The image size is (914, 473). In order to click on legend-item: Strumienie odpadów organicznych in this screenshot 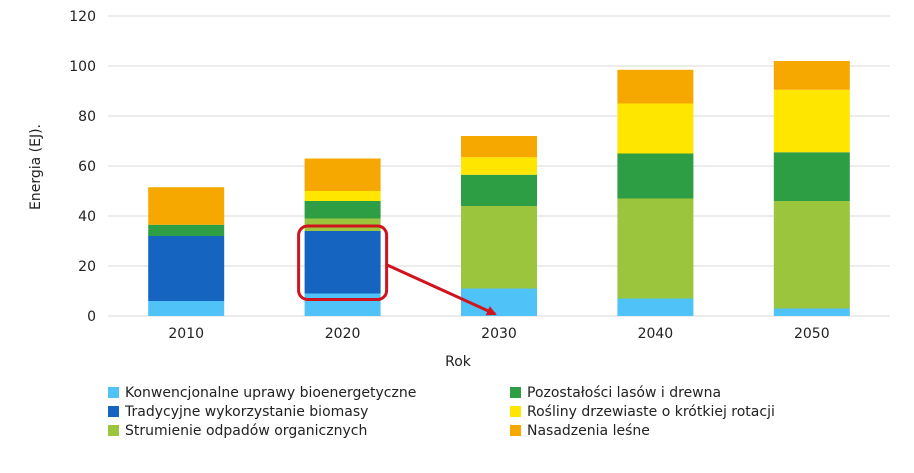, I will do `click(237, 431)`.